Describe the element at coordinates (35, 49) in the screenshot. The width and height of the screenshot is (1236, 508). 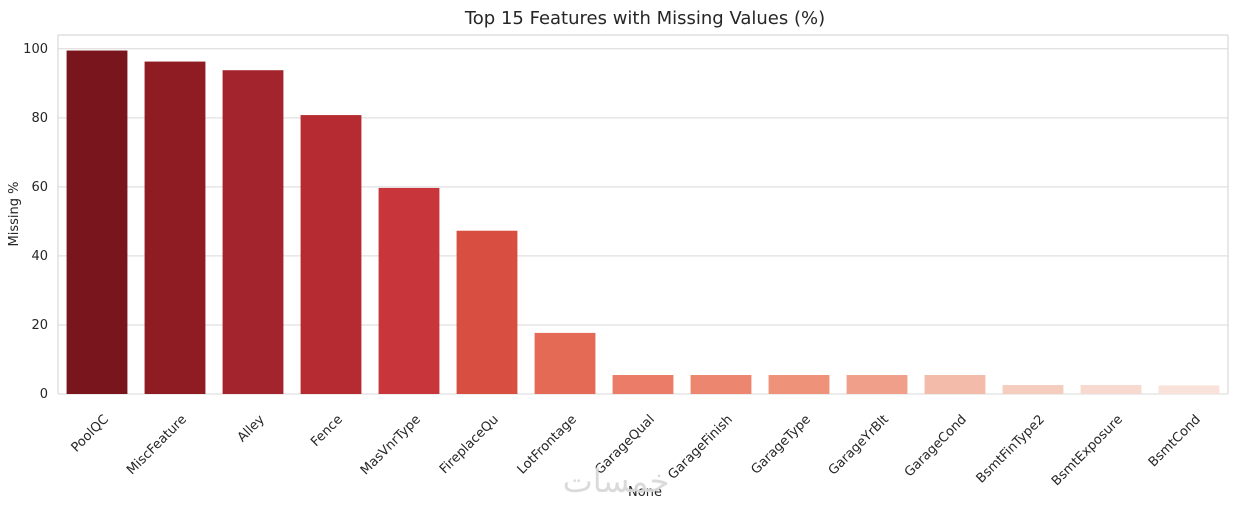
I see `y-tick-label: 100` at that location.